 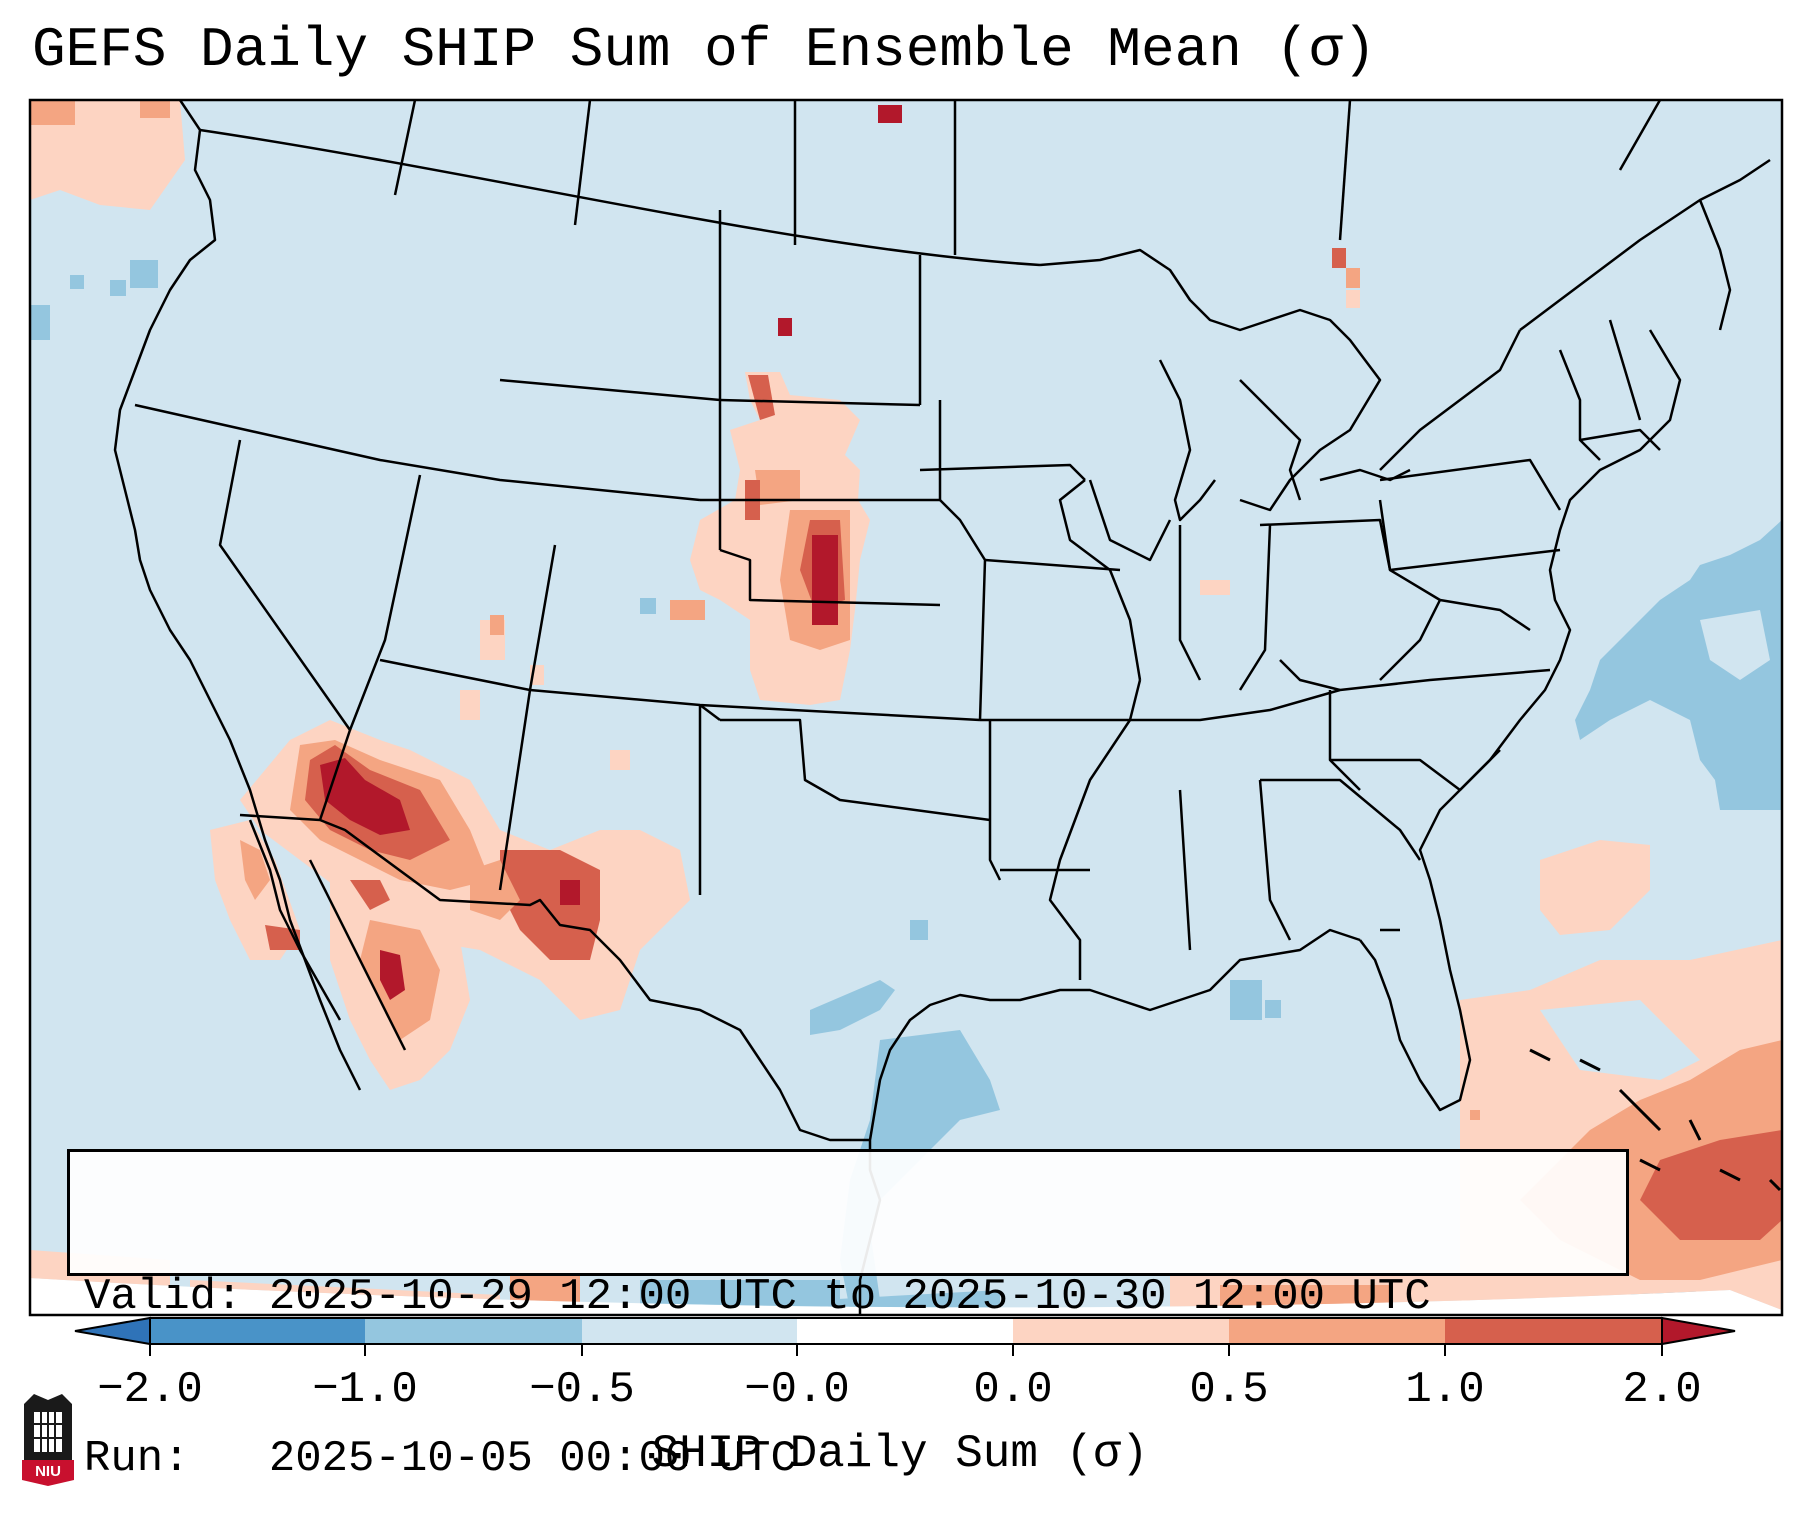 I want to click on niu-logo: NIU, so click(x=48, y=1438).